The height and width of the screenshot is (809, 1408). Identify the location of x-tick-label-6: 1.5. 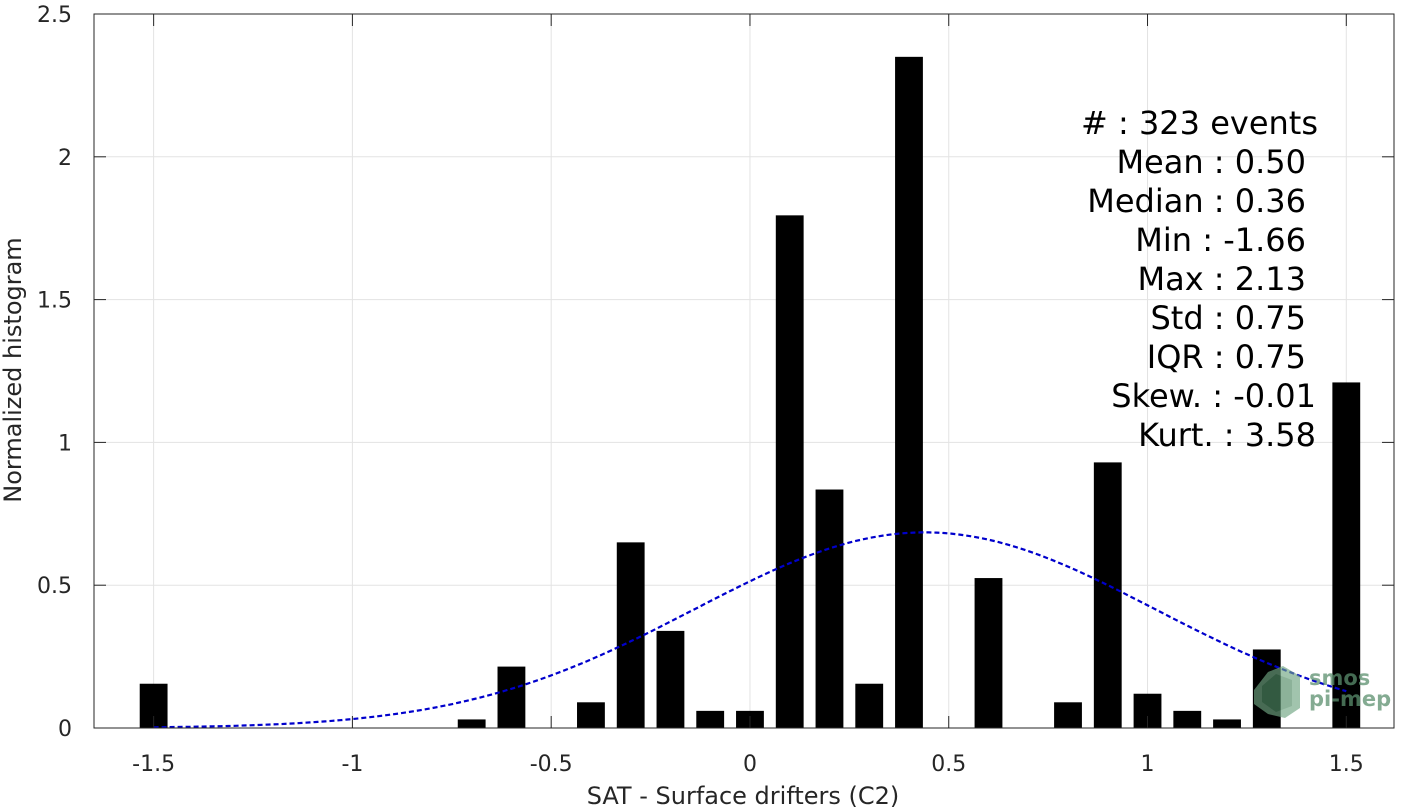
(1346, 764).